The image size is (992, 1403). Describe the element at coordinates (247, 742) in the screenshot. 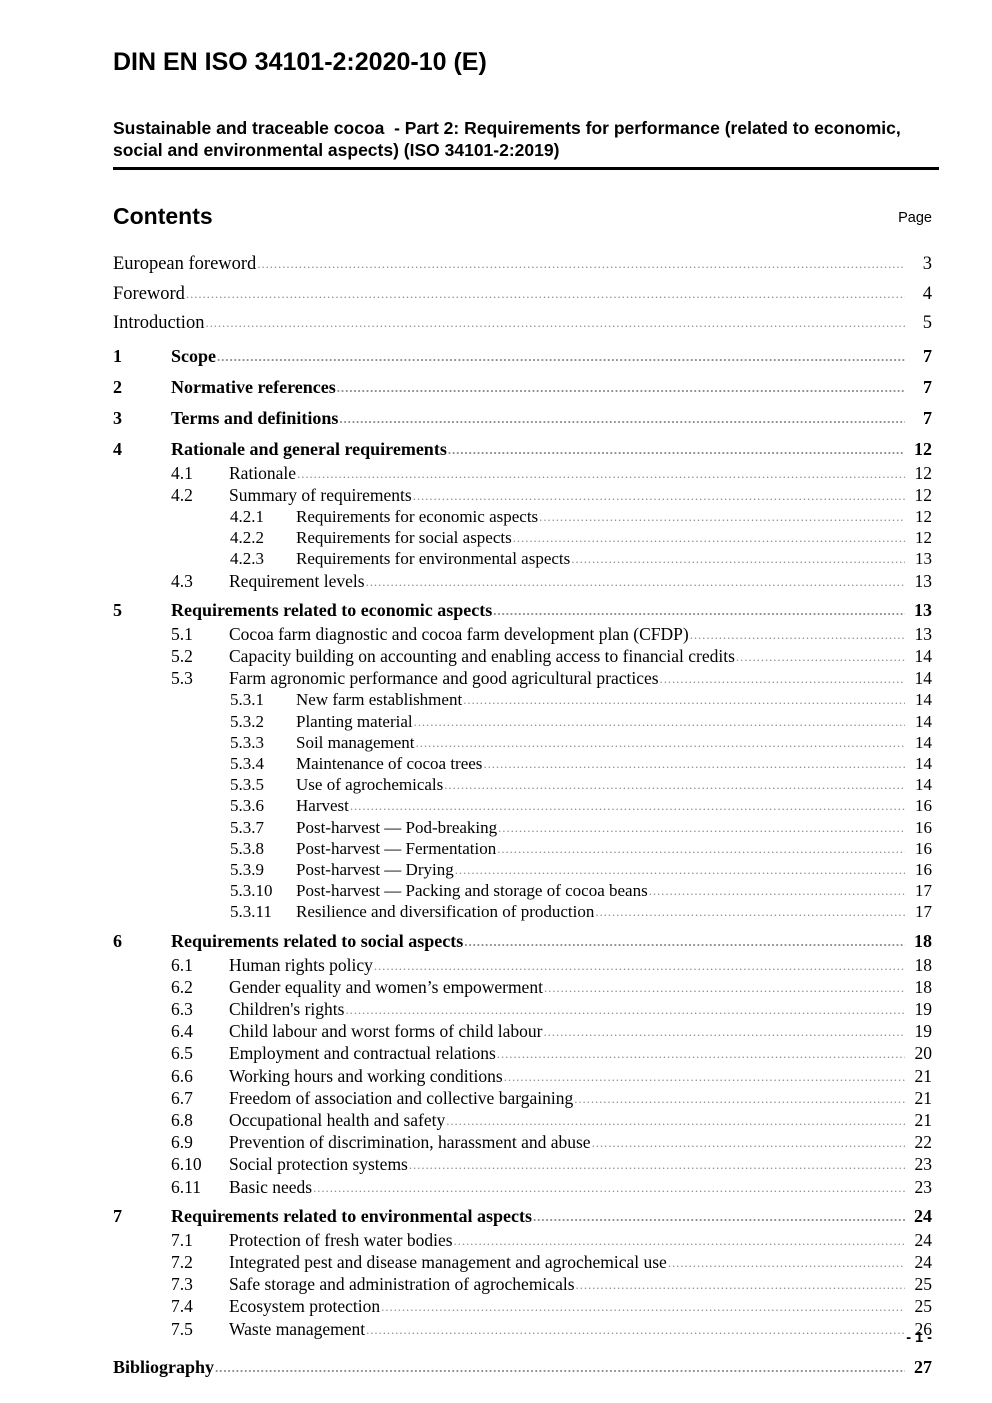

I see `toc-entry-number: 5.3.3` at that location.